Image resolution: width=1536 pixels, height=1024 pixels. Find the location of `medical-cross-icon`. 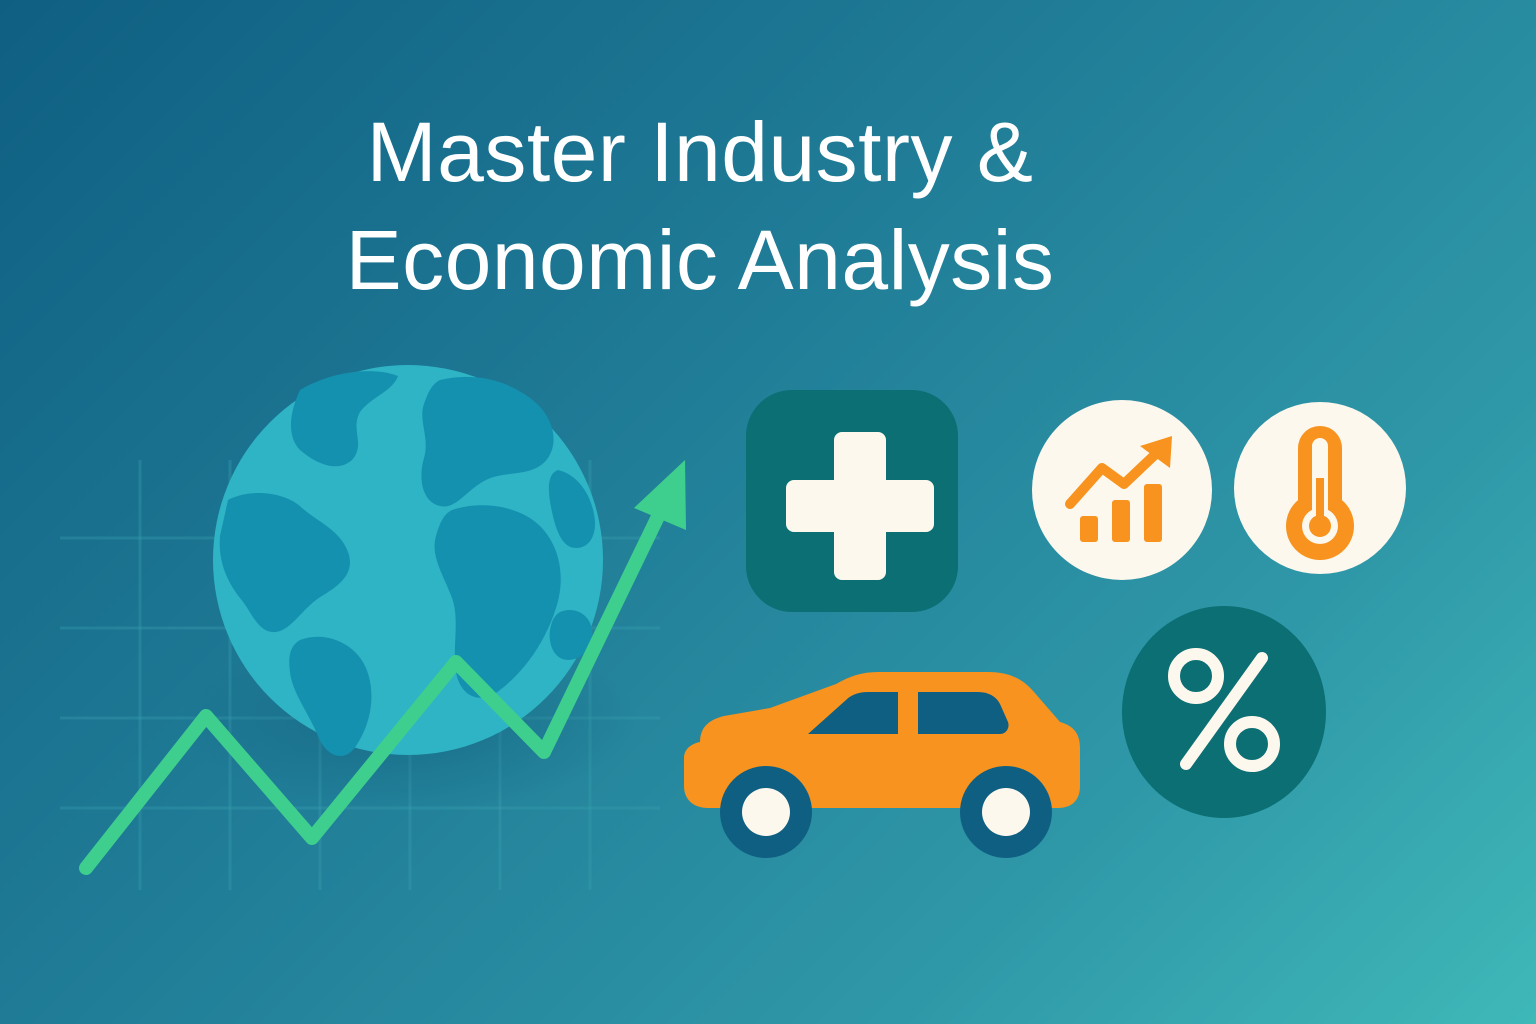

medical-cross-icon is located at coordinates (852, 501).